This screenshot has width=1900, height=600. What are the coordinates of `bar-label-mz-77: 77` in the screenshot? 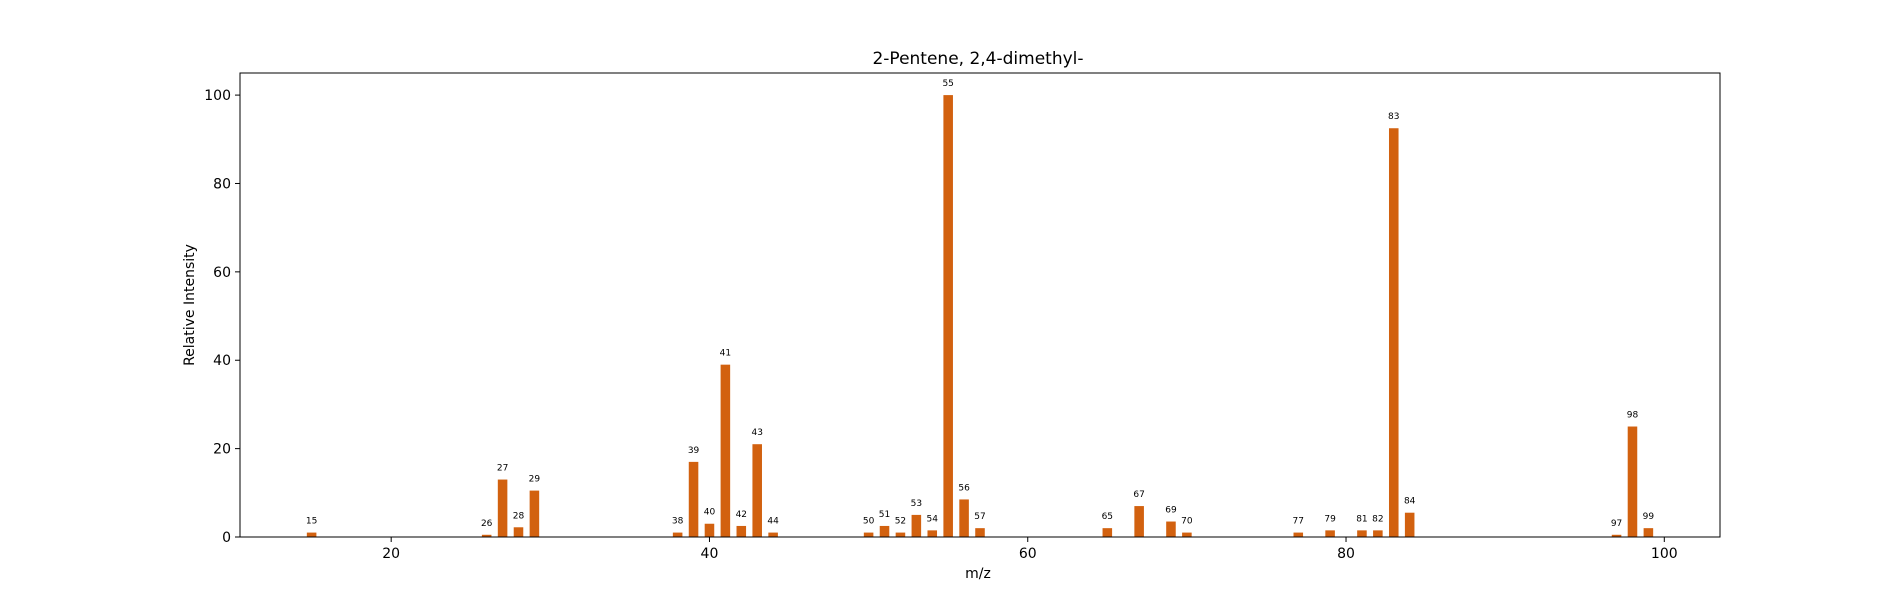 It's located at (1298, 522).